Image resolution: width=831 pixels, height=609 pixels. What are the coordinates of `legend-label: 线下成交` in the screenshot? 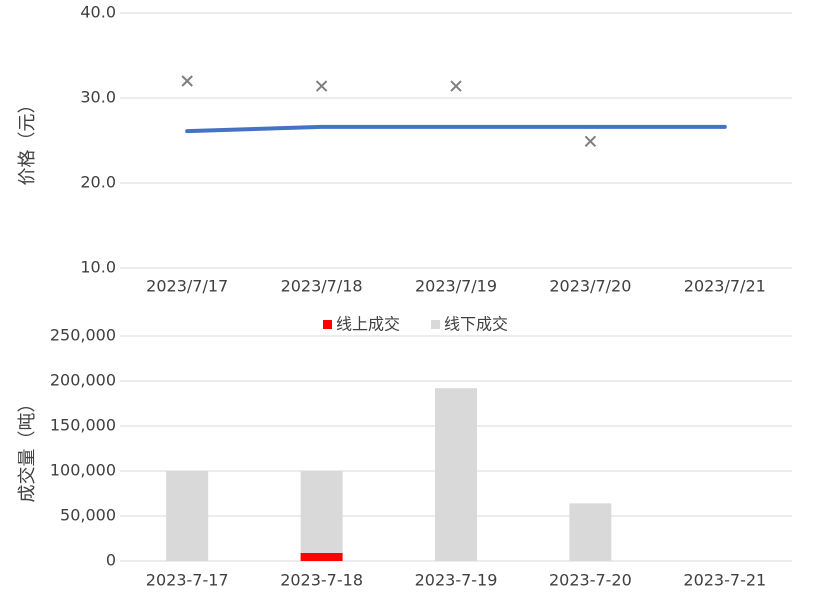 It's located at (476, 324).